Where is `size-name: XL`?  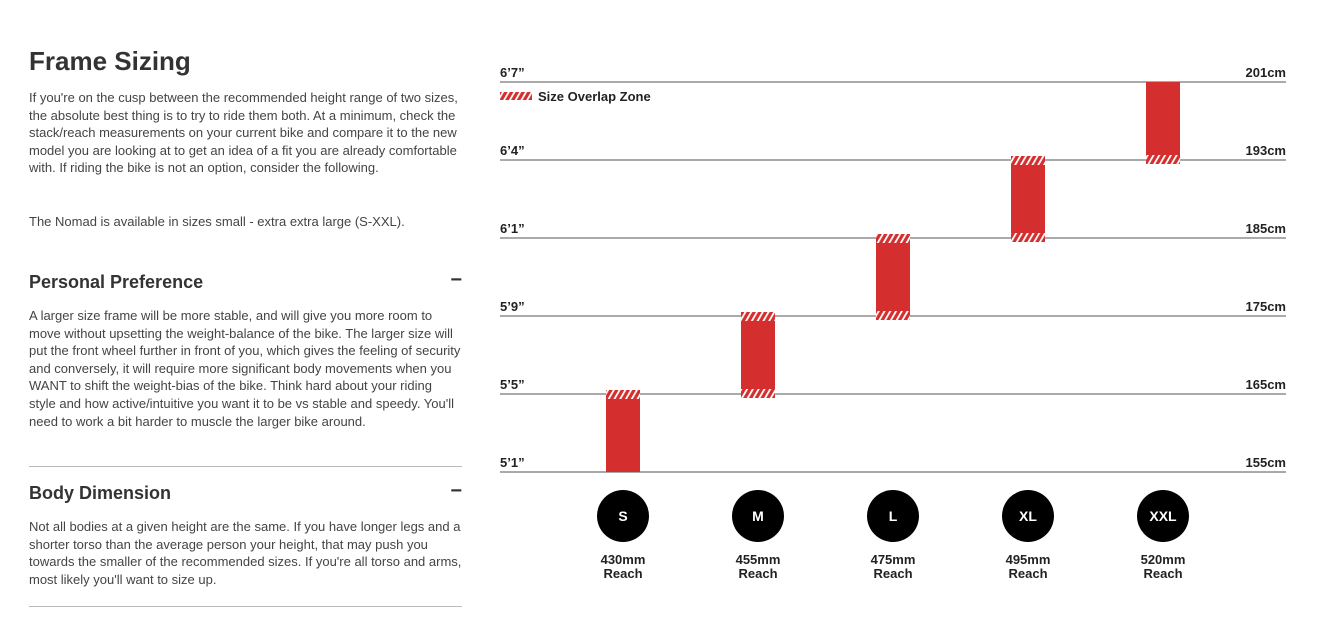 size-name: XL is located at coordinates (1028, 516).